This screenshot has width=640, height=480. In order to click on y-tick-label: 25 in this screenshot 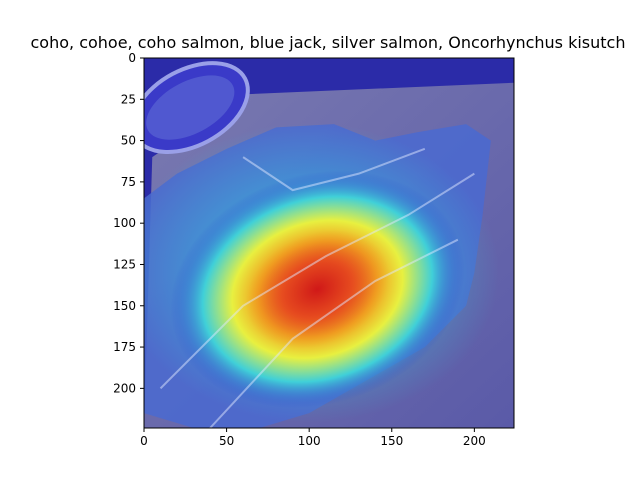, I will do `click(128, 99)`.